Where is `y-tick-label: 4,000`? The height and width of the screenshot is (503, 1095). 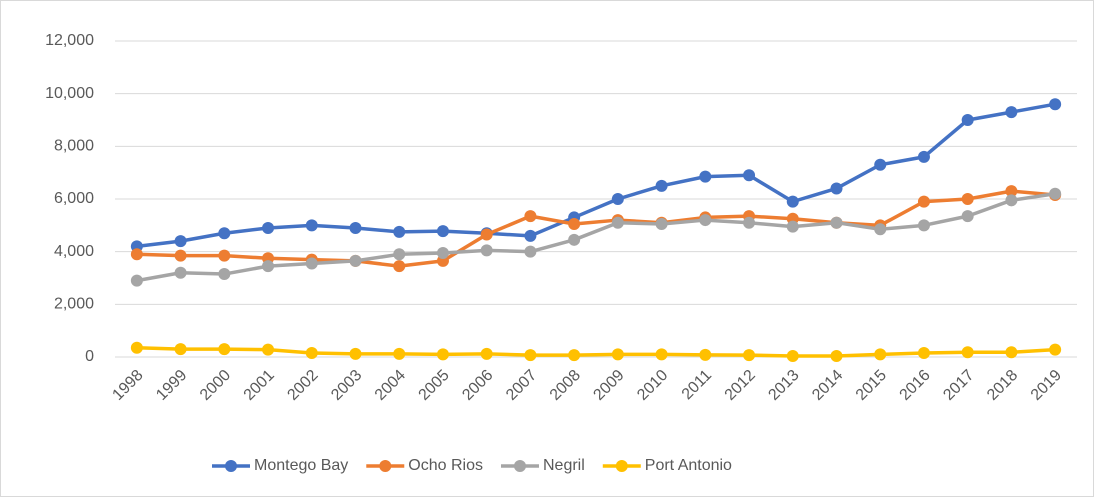
y-tick-label: 4,000 is located at coordinates (74, 251).